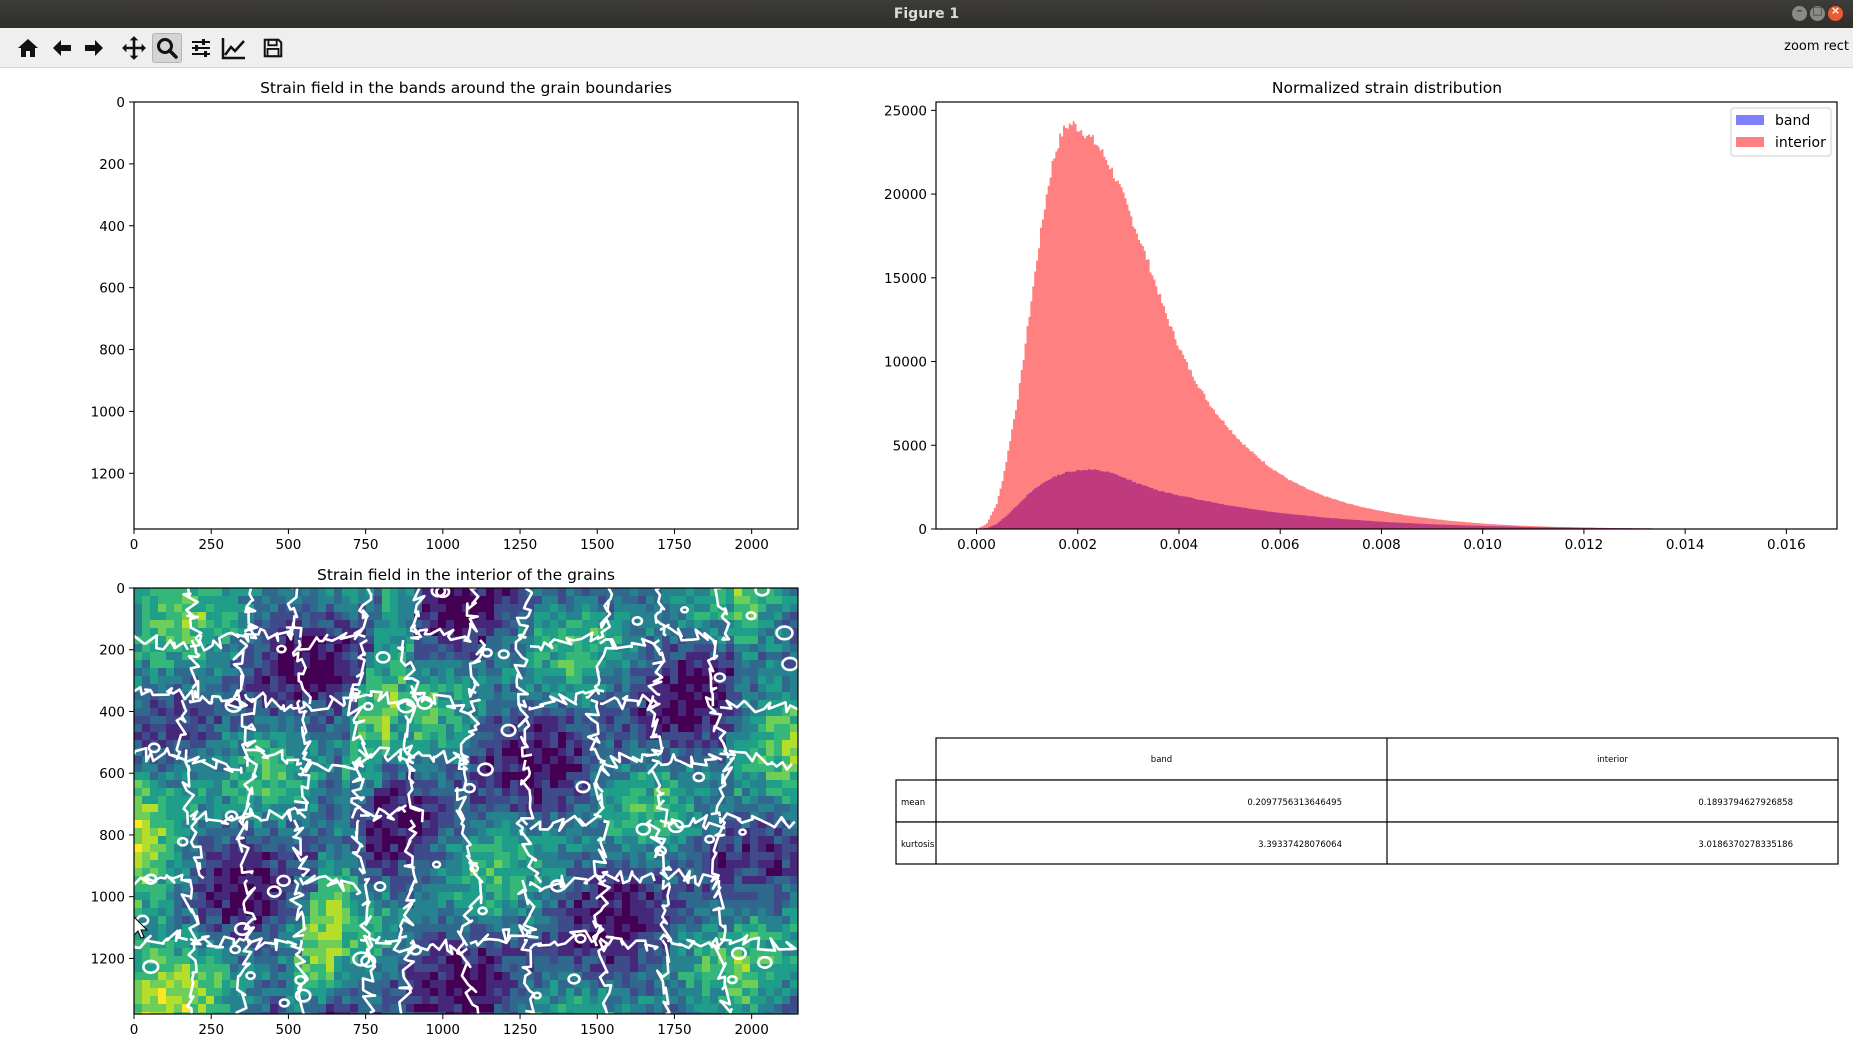  Describe the element at coordinates (468, 803) in the screenshot. I see `interior-strain-image` at that location.